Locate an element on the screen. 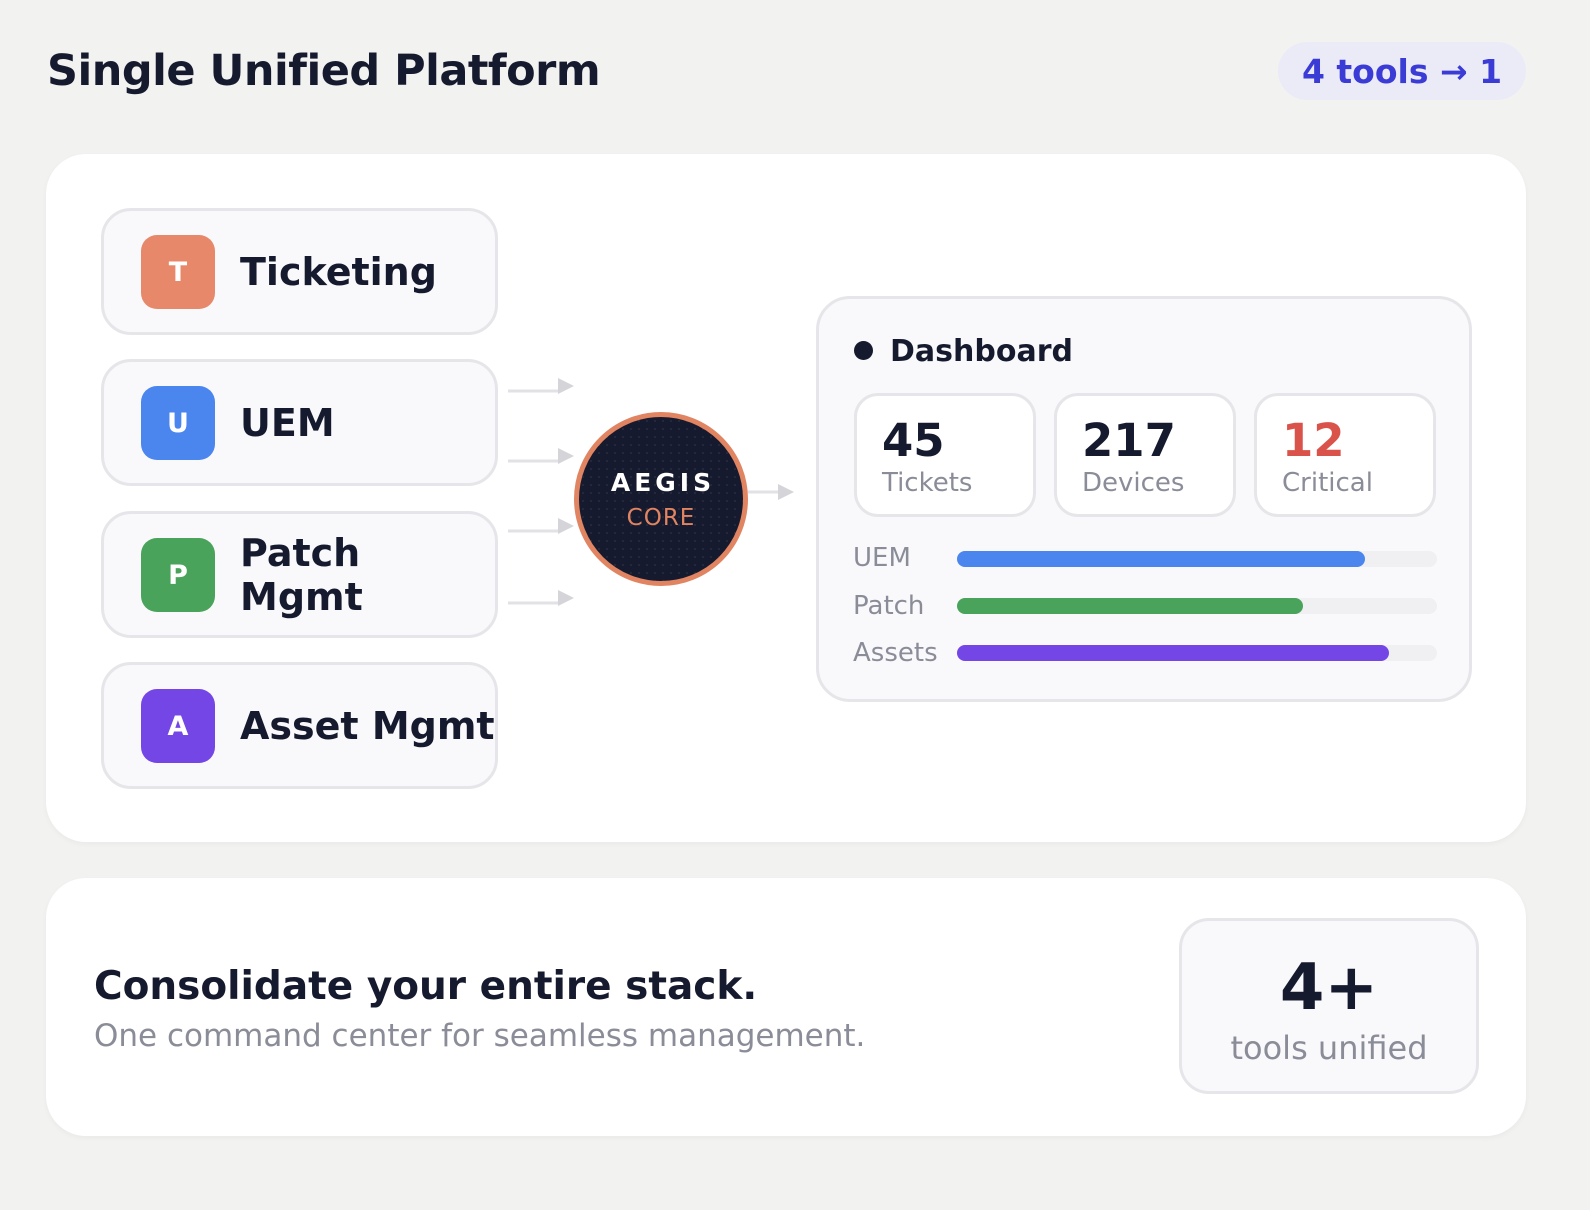 Image resolution: width=1590 pixels, height=1210 pixels. progress-fill-assets is located at coordinates (1173, 653).